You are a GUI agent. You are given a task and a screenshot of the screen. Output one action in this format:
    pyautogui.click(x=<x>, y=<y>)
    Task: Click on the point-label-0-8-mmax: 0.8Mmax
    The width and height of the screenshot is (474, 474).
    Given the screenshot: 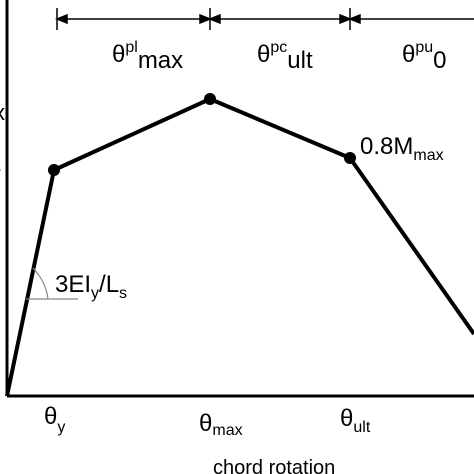 What is the action you would take?
    pyautogui.click(x=402, y=148)
    